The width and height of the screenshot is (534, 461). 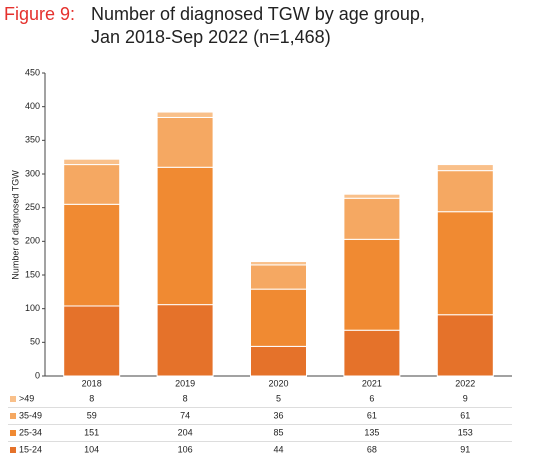 What do you see at coordinates (32, 173) in the screenshot?
I see `y-tick-label: 300` at bounding box center [32, 173].